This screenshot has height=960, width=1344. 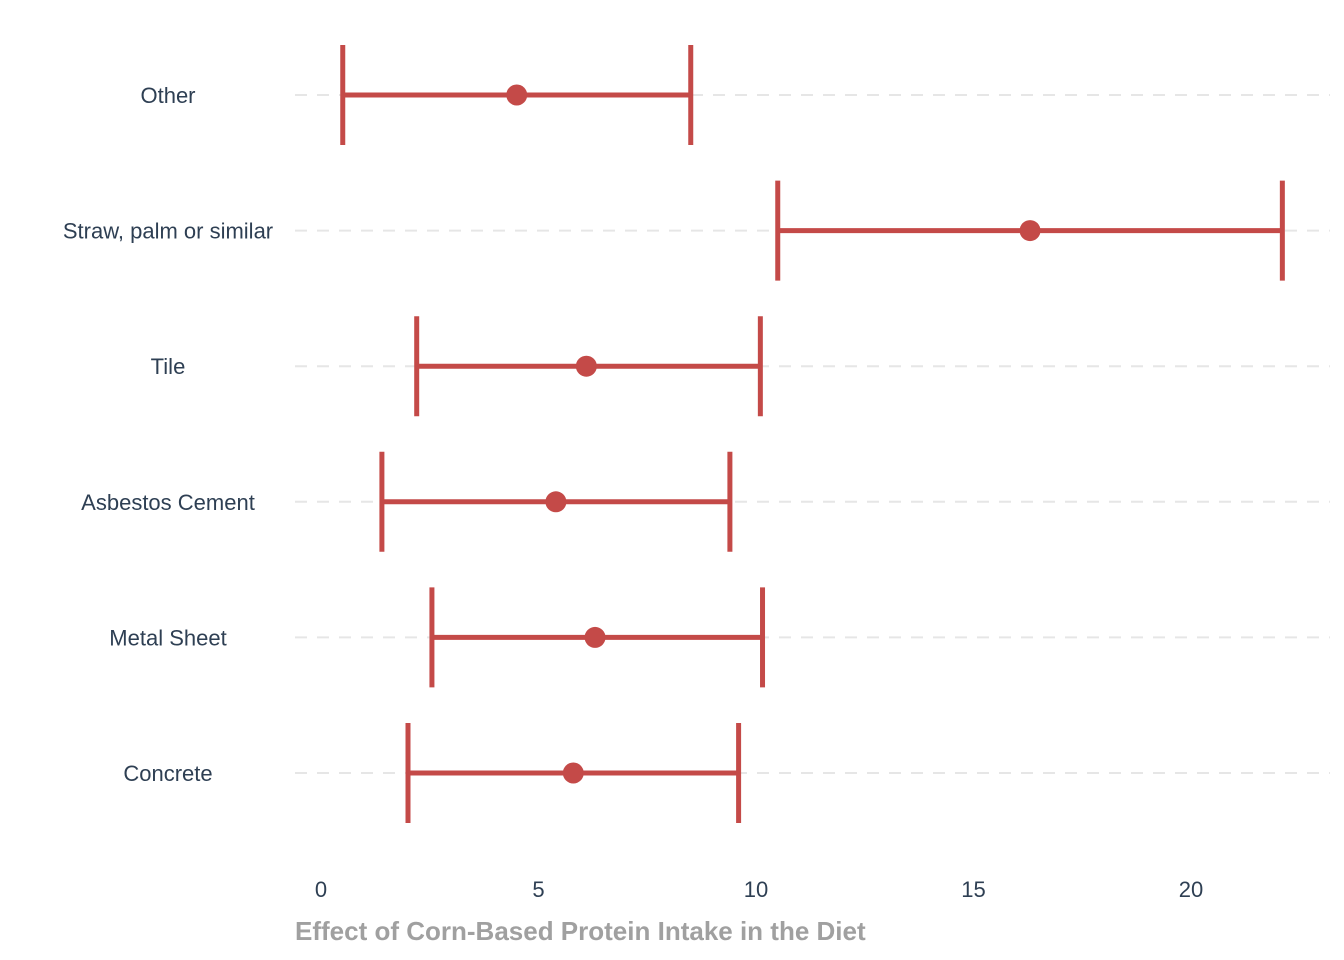 I want to click on x-tick-labels: 0 5 10 15 20, so click(x=759, y=889).